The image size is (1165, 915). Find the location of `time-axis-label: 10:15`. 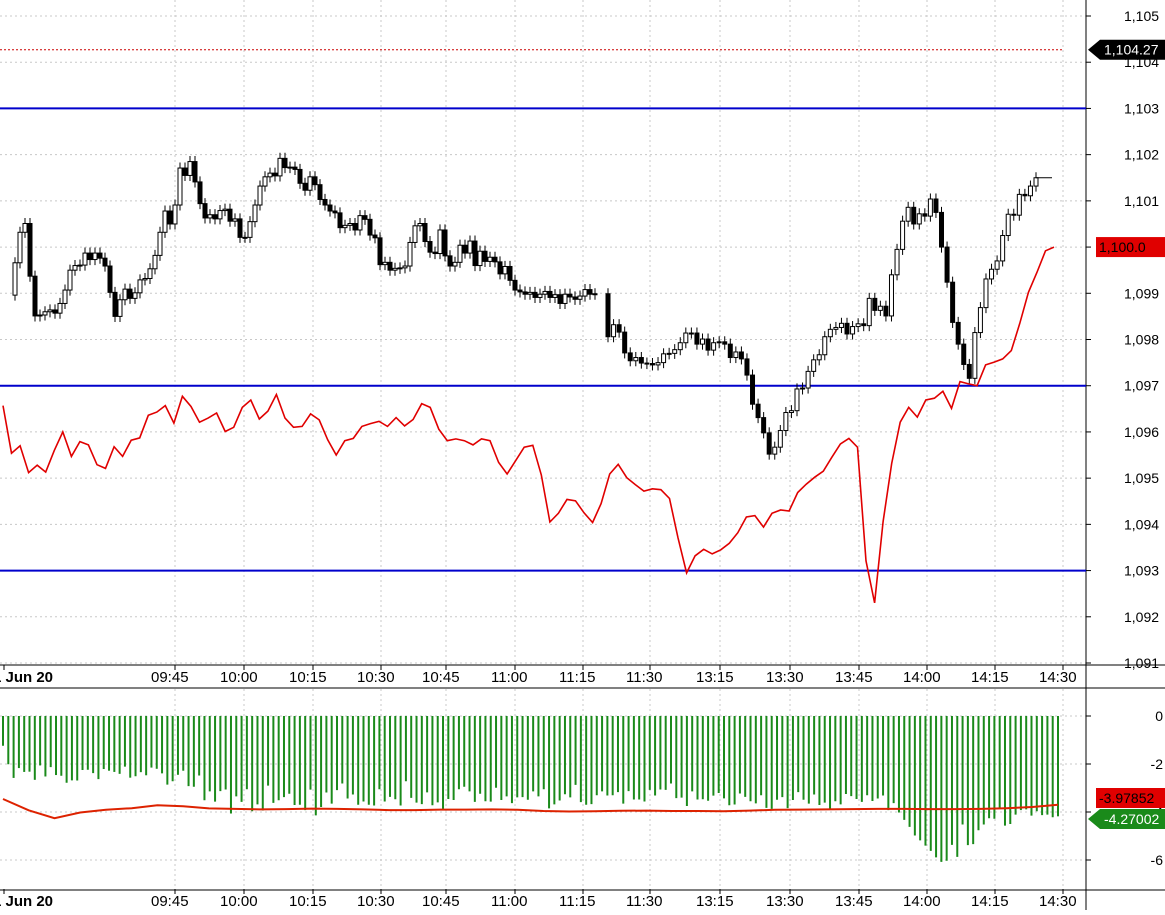

time-axis-label: 10:15 is located at coordinates (308, 901).